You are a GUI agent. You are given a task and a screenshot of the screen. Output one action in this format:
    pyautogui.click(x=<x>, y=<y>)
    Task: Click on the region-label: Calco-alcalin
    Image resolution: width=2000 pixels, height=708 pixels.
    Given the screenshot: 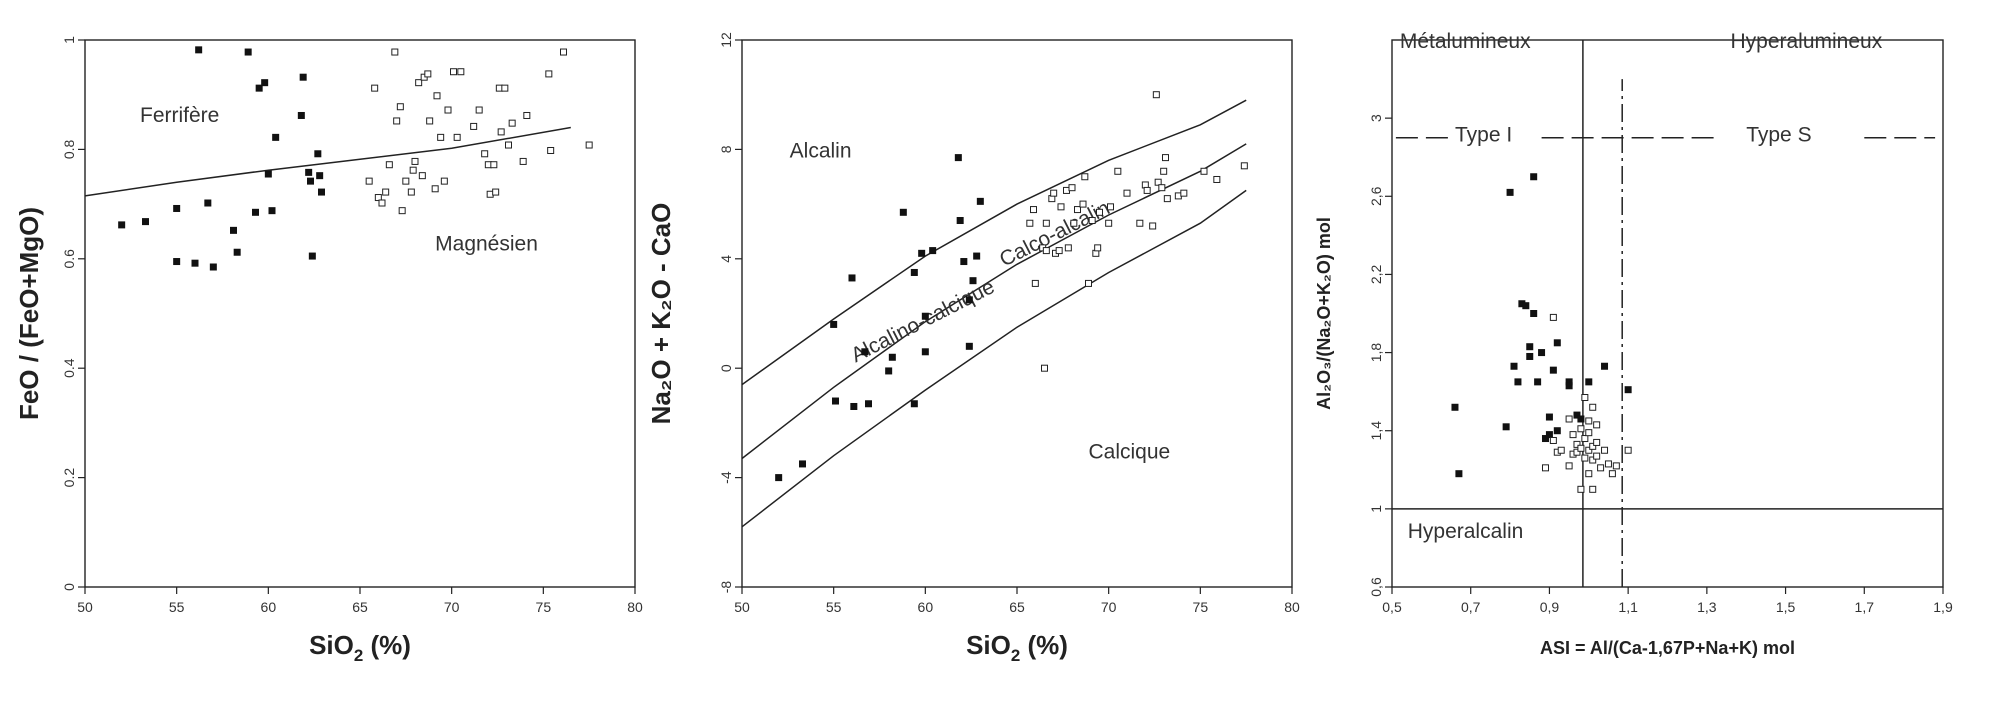 What is the action you would take?
    pyautogui.click(x=1055, y=233)
    